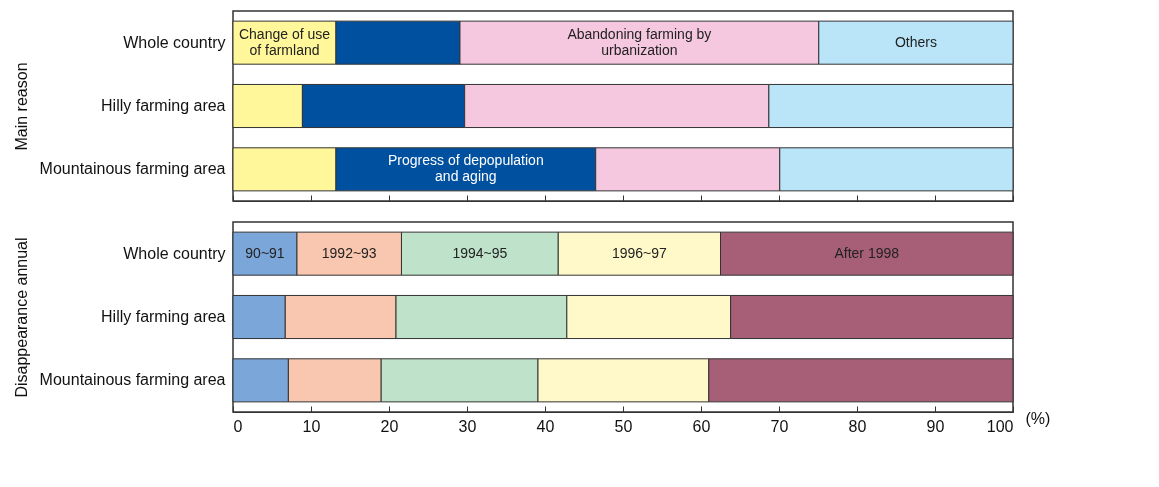 This screenshot has width=1159, height=487. What do you see at coordinates (21, 106) in the screenshot?
I see `y-axis-title: Main reason` at bounding box center [21, 106].